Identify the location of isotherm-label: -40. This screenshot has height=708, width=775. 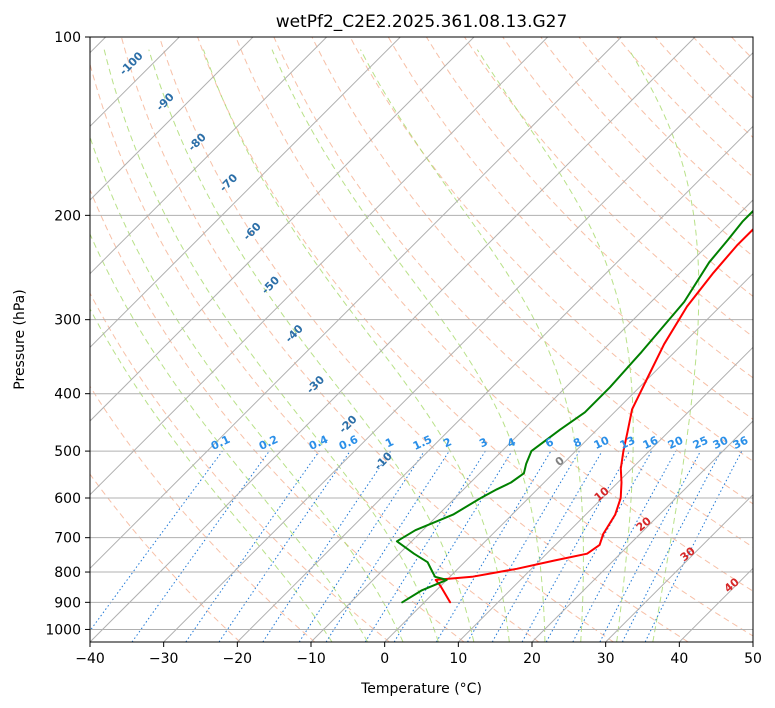
(294, 333).